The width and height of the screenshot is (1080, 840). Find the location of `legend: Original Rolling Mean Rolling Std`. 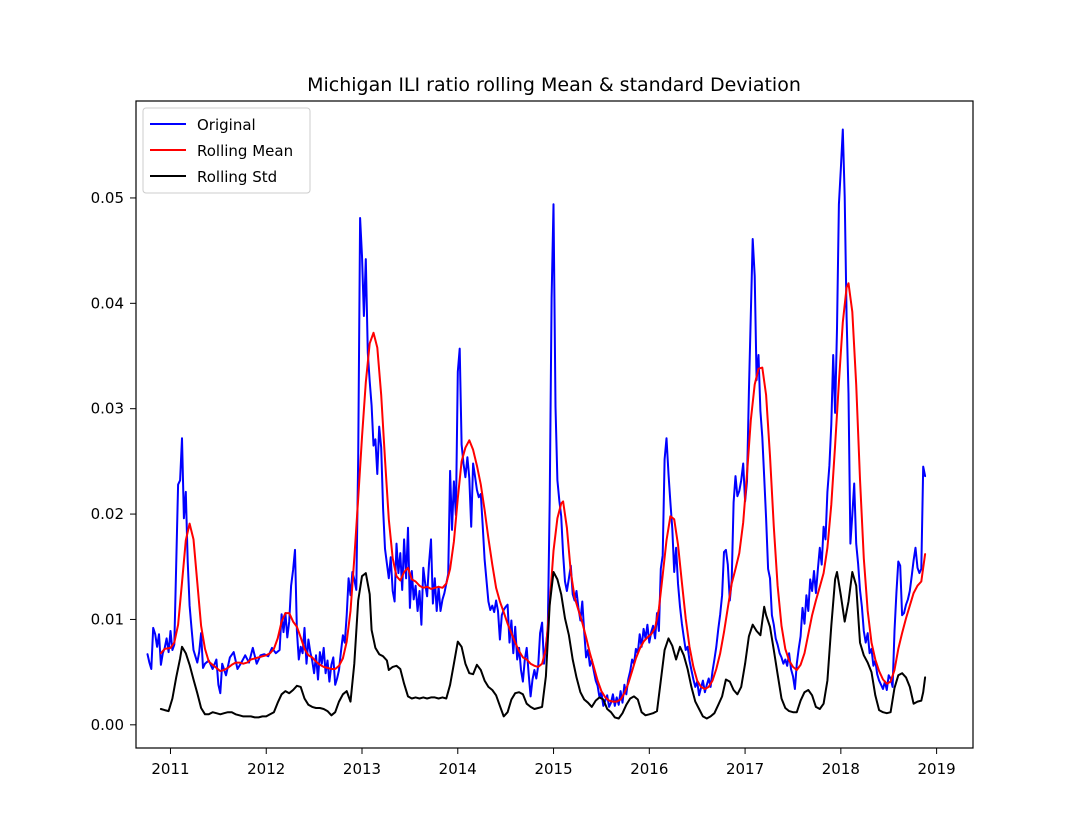

legend: Original Rolling Mean Rolling Std is located at coordinates (226, 150).